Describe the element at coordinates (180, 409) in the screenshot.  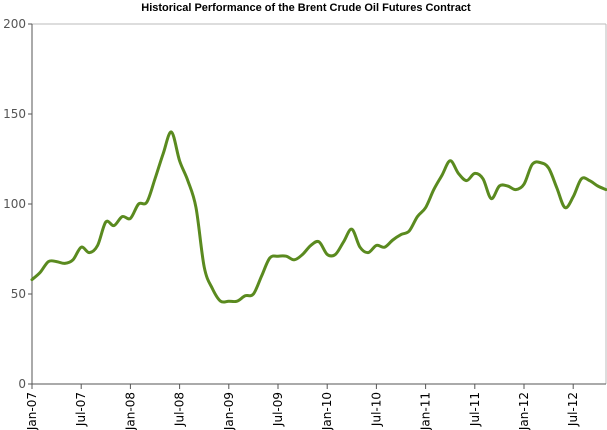
I see `x-tick-label: Jul-08` at that location.